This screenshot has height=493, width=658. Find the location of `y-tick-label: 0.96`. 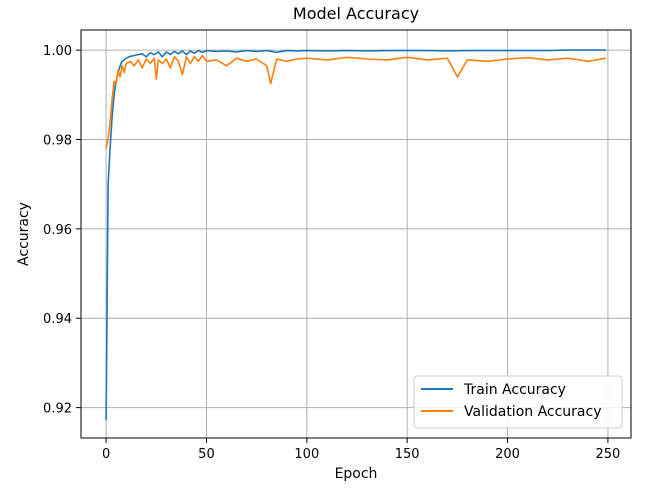

y-tick-label: 0.96 is located at coordinates (57, 230).